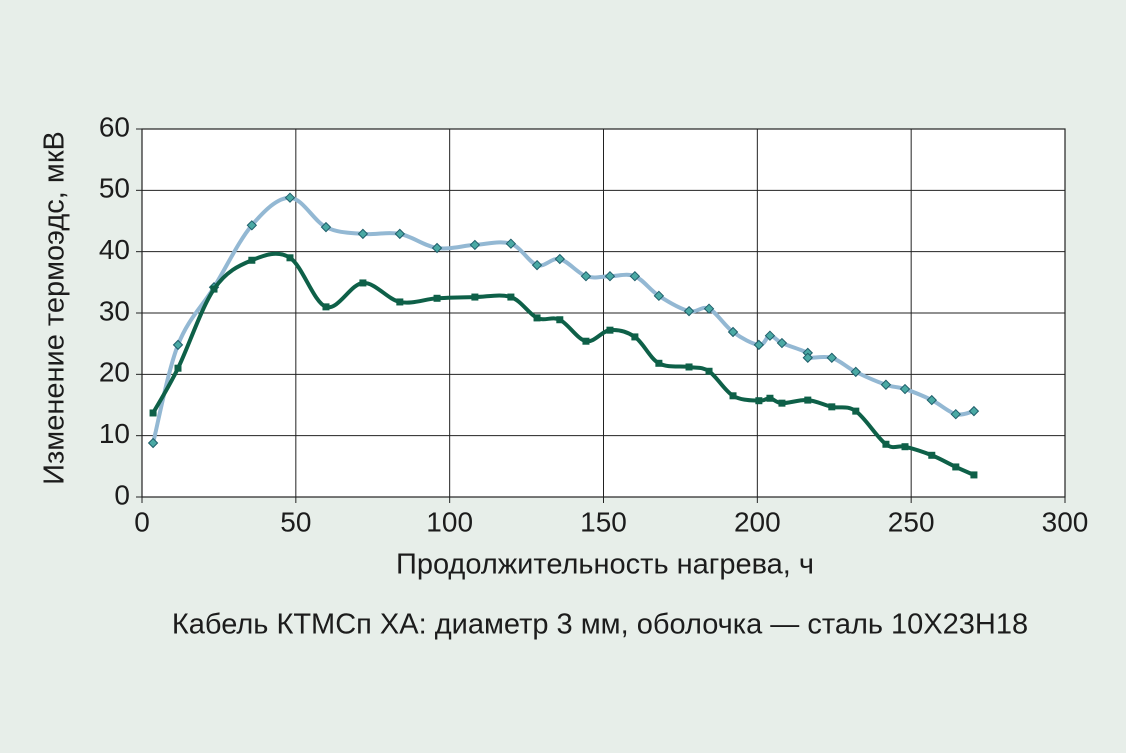  I want to click on y-tick-label: 30, so click(114, 310).